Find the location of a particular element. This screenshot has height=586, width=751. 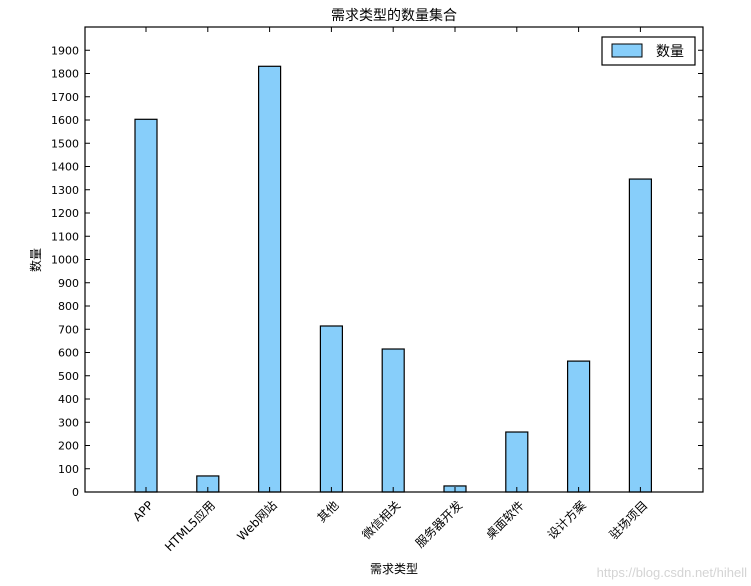

y-tick-label: 600 is located at coordinates (68, 353).